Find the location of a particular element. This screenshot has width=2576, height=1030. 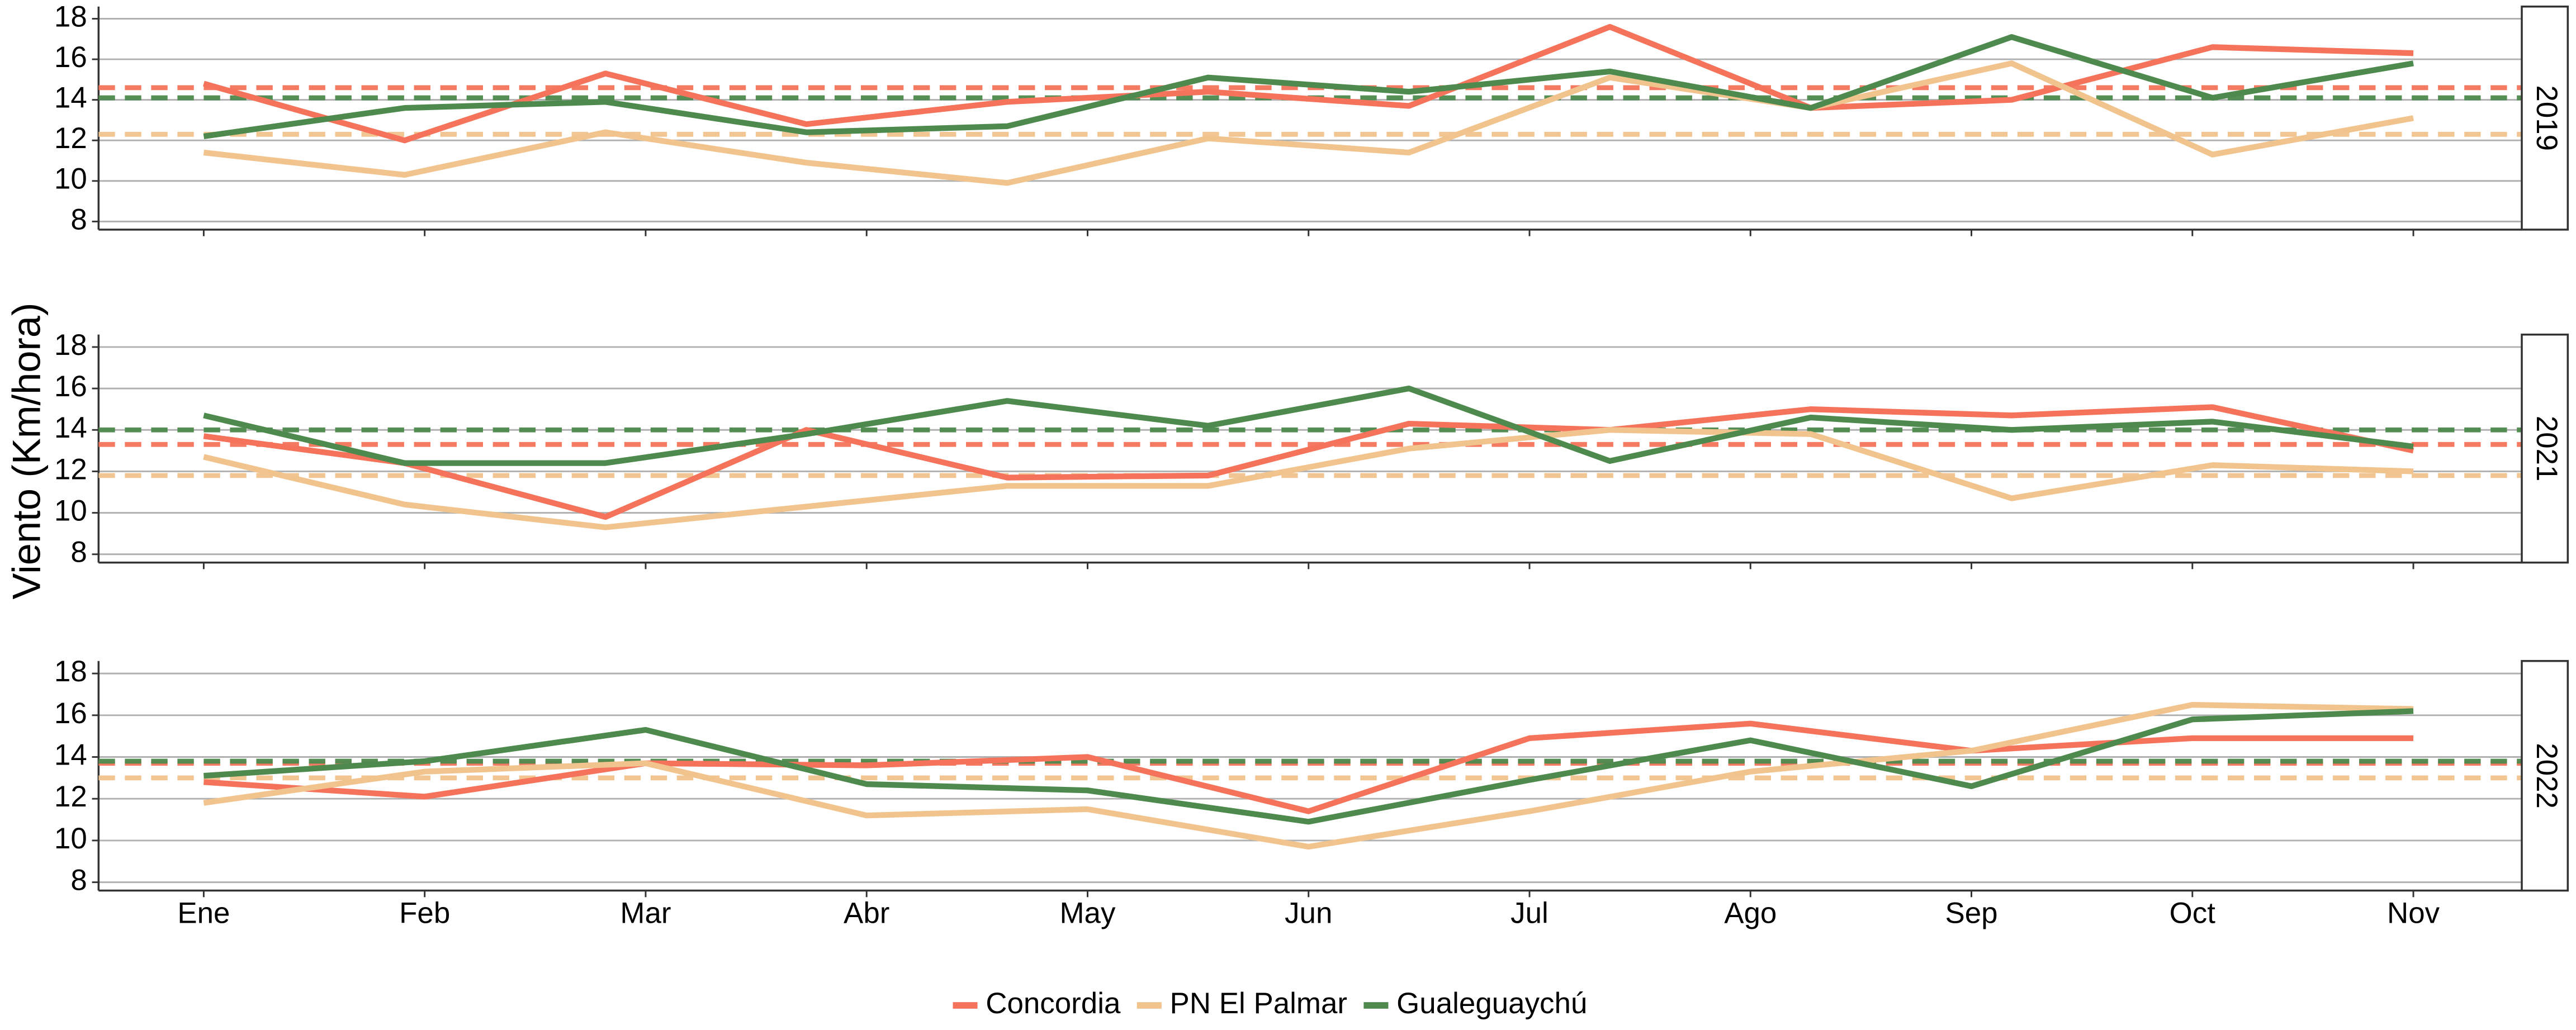

x-tick-label: Oct is located at coordinates (2193, 914).